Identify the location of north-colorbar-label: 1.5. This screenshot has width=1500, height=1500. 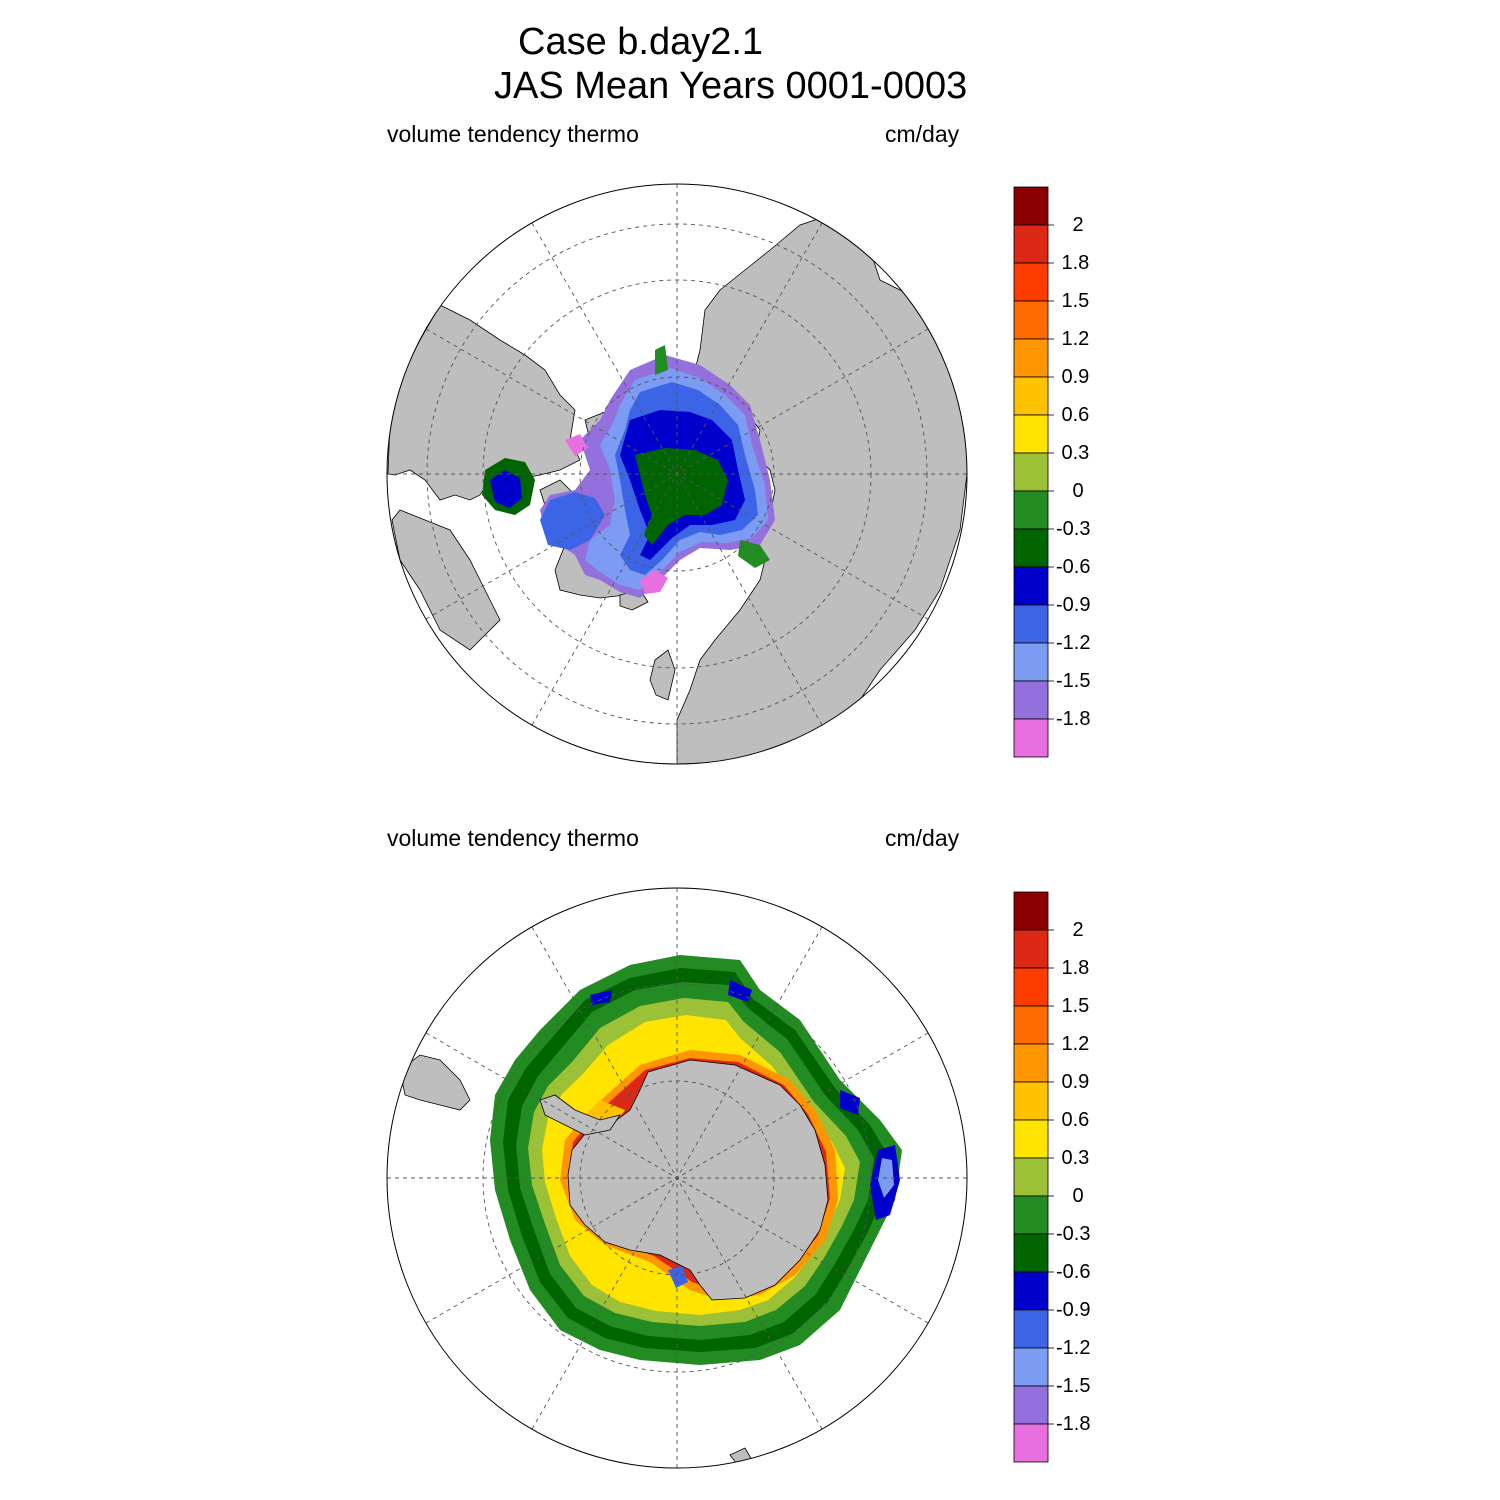
(1075, 301).